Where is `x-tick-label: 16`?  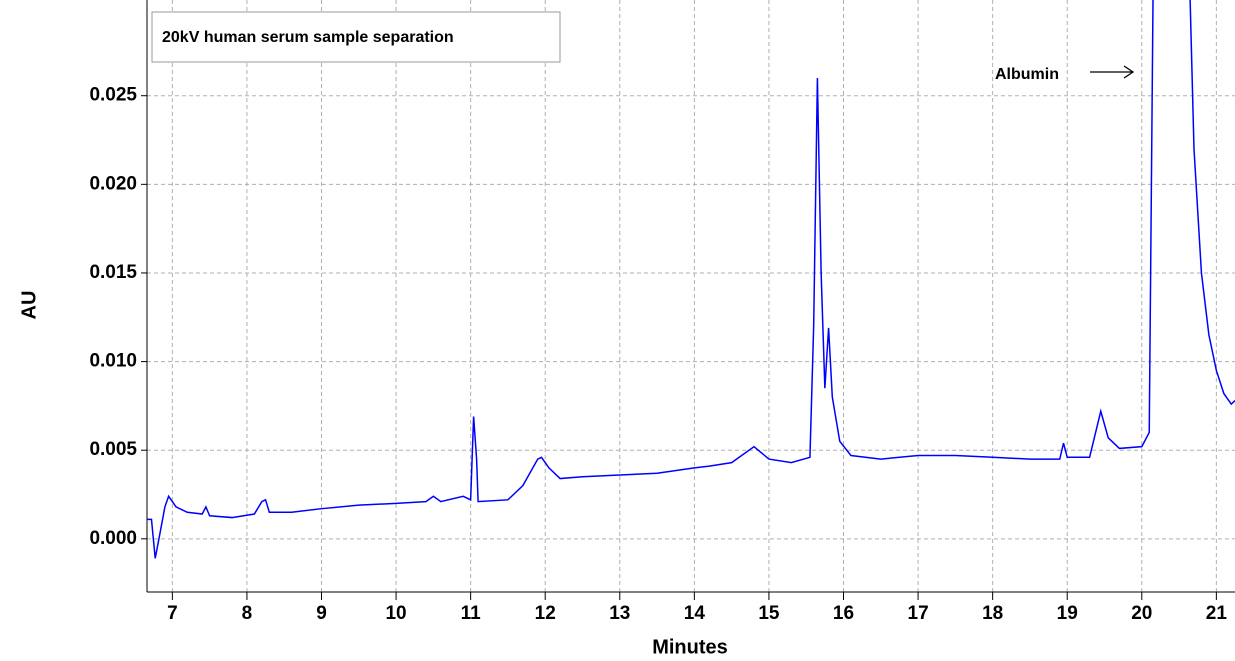 x-tick-label: 16 is located at coordinates (843, 613).